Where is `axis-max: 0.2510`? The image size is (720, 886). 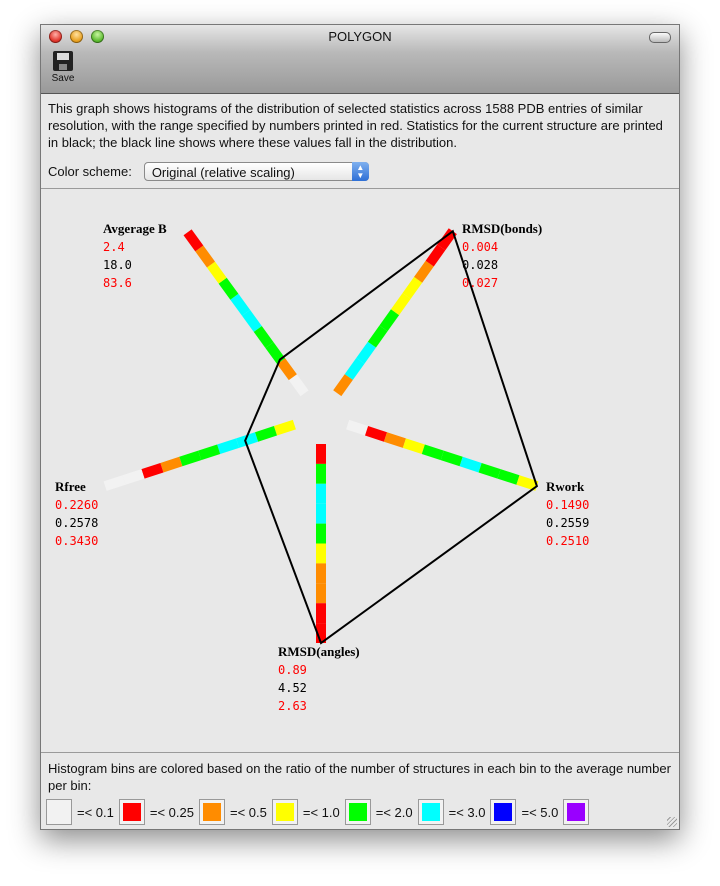 axis-max: 0.2510 is located at coordinates (567, 541).